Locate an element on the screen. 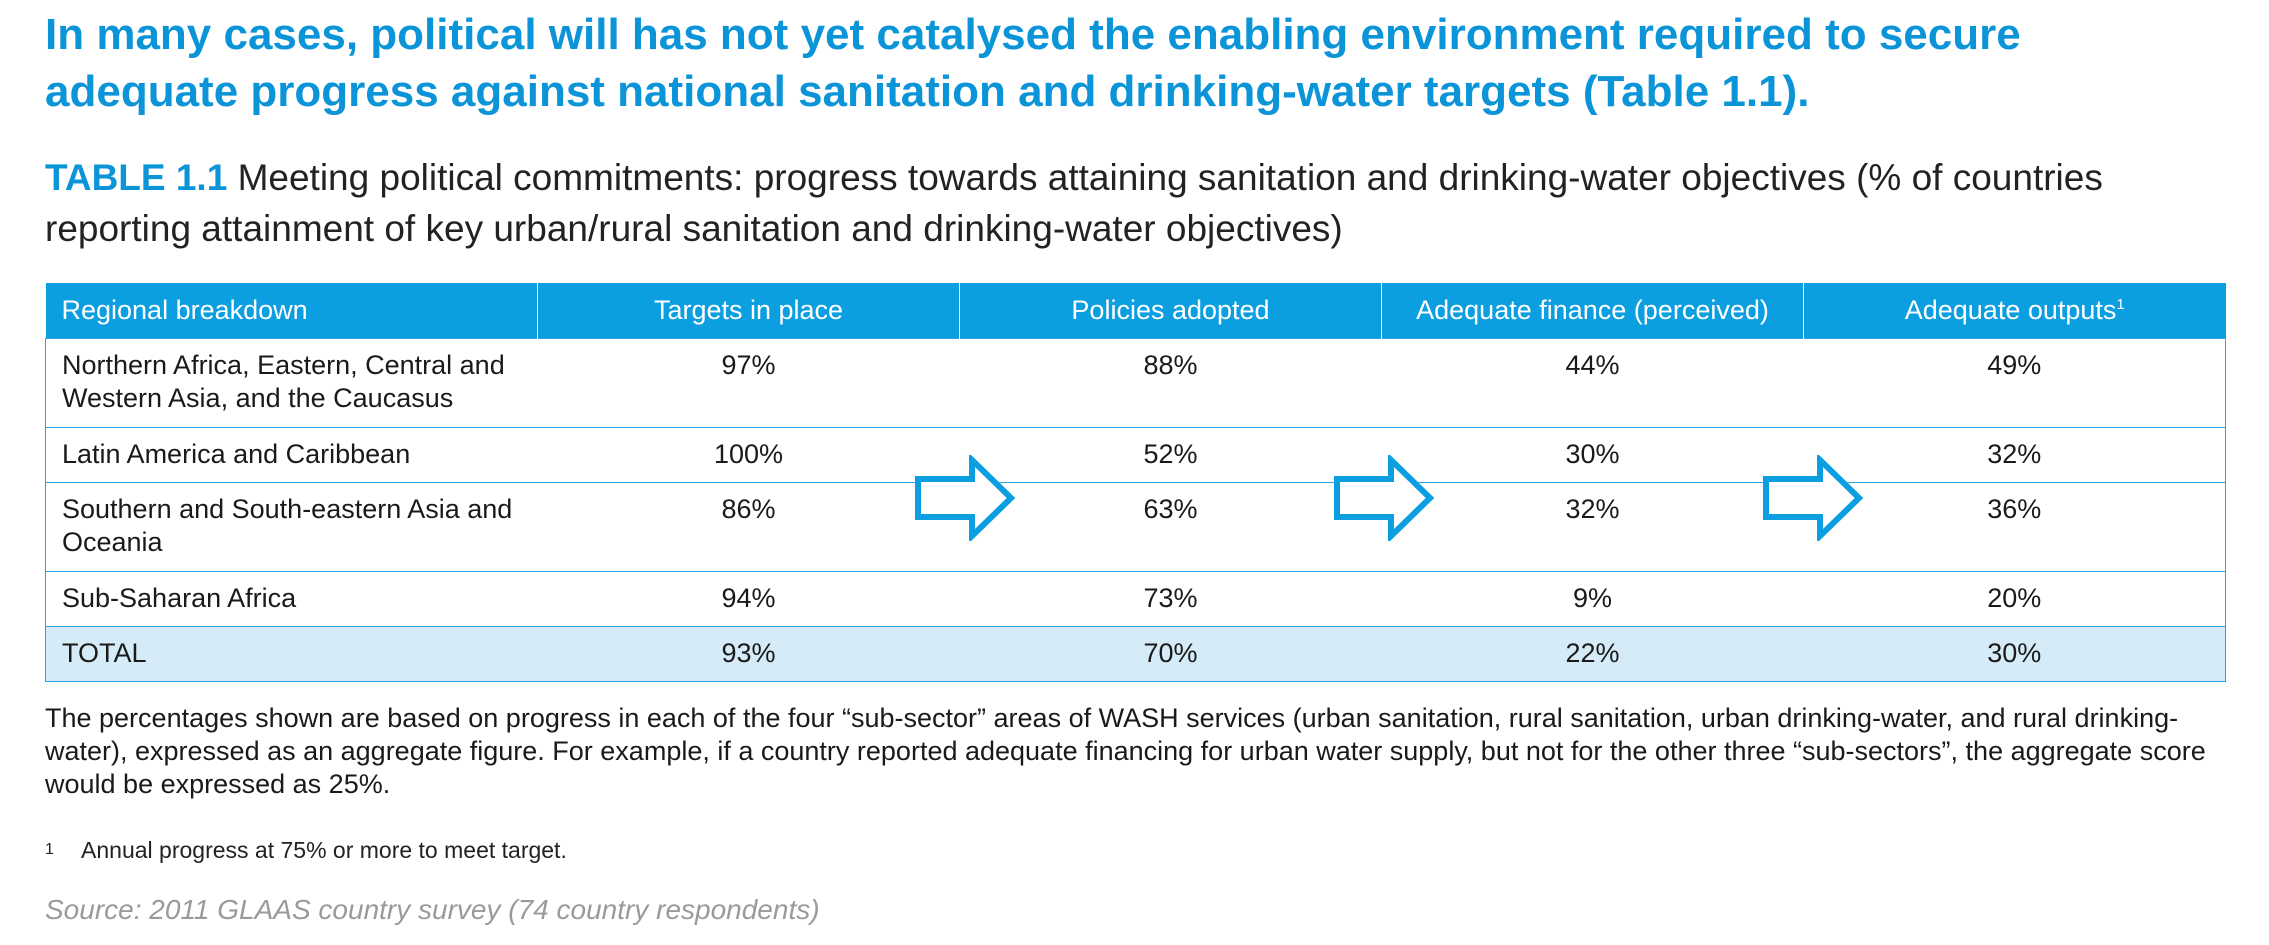 The height and width of the screenshot is (945, 2269). region-cell: Latin America and Caribbean is located at coordinates (291, 454).